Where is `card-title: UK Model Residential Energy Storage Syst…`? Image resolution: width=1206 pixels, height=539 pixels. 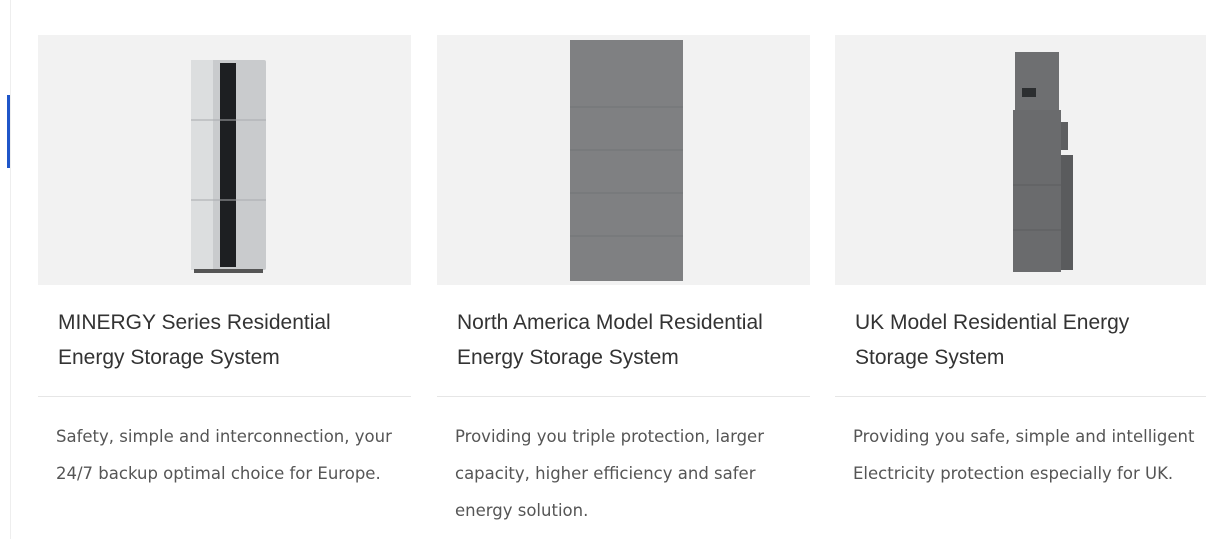 card-title: UK Model Residential Energy Storage Syst… is located at coordinates (992, 340).